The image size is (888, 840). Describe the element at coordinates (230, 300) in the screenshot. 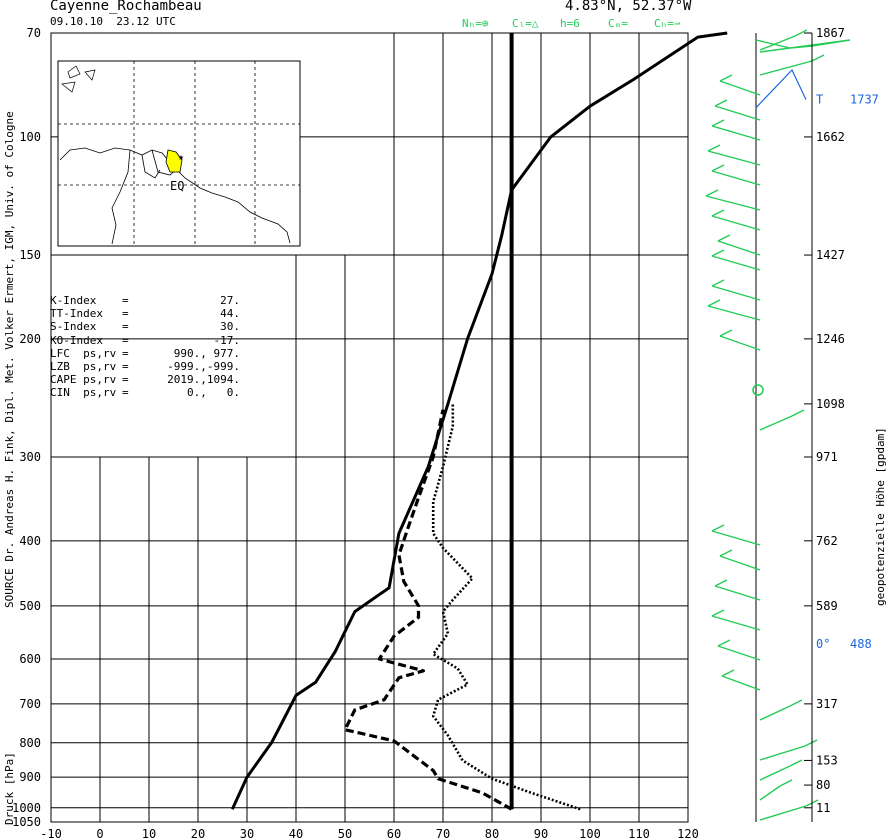

I see `index-value: 27.` at that location.